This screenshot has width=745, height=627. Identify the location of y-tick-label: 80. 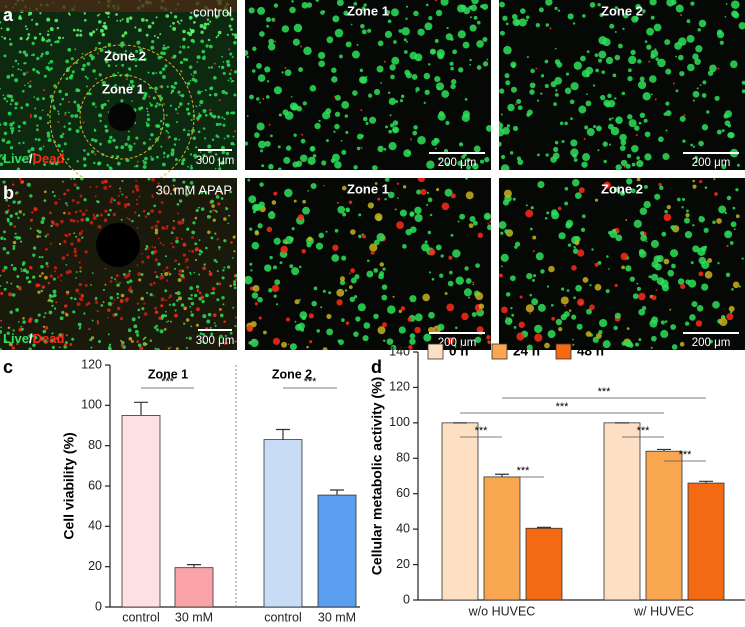
(403, 458).